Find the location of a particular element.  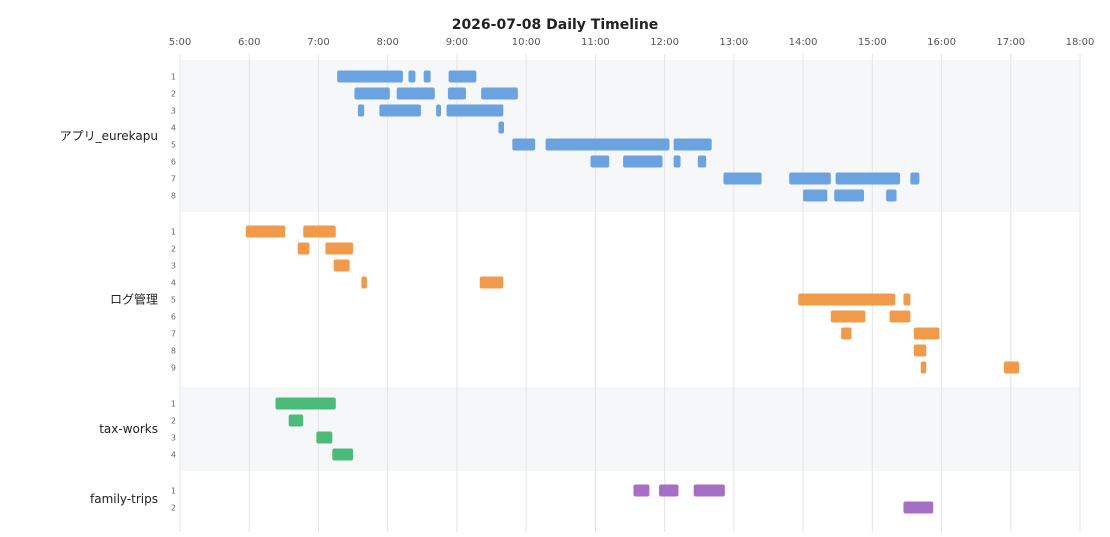

lane-label: 9 is located at coordinates (173, 368).